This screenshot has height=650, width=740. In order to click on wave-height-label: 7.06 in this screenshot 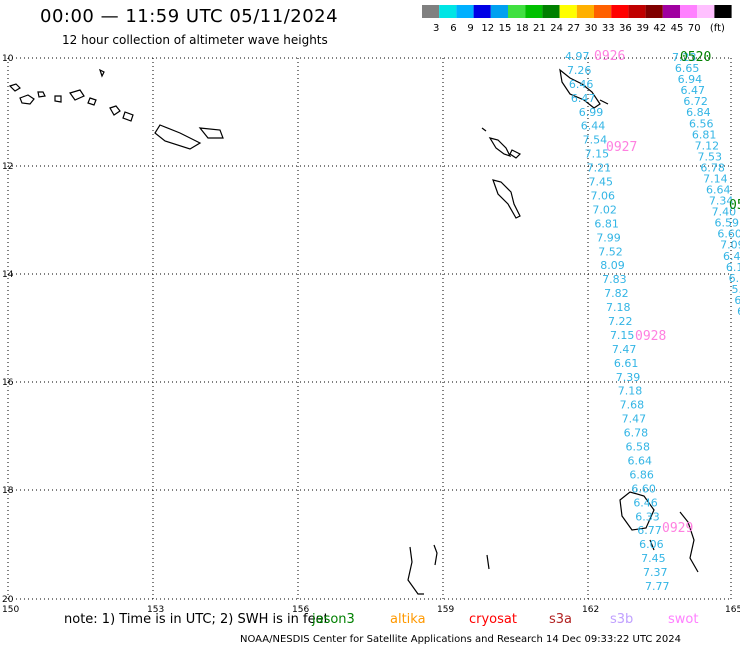, I will do `click(602, 195)`.